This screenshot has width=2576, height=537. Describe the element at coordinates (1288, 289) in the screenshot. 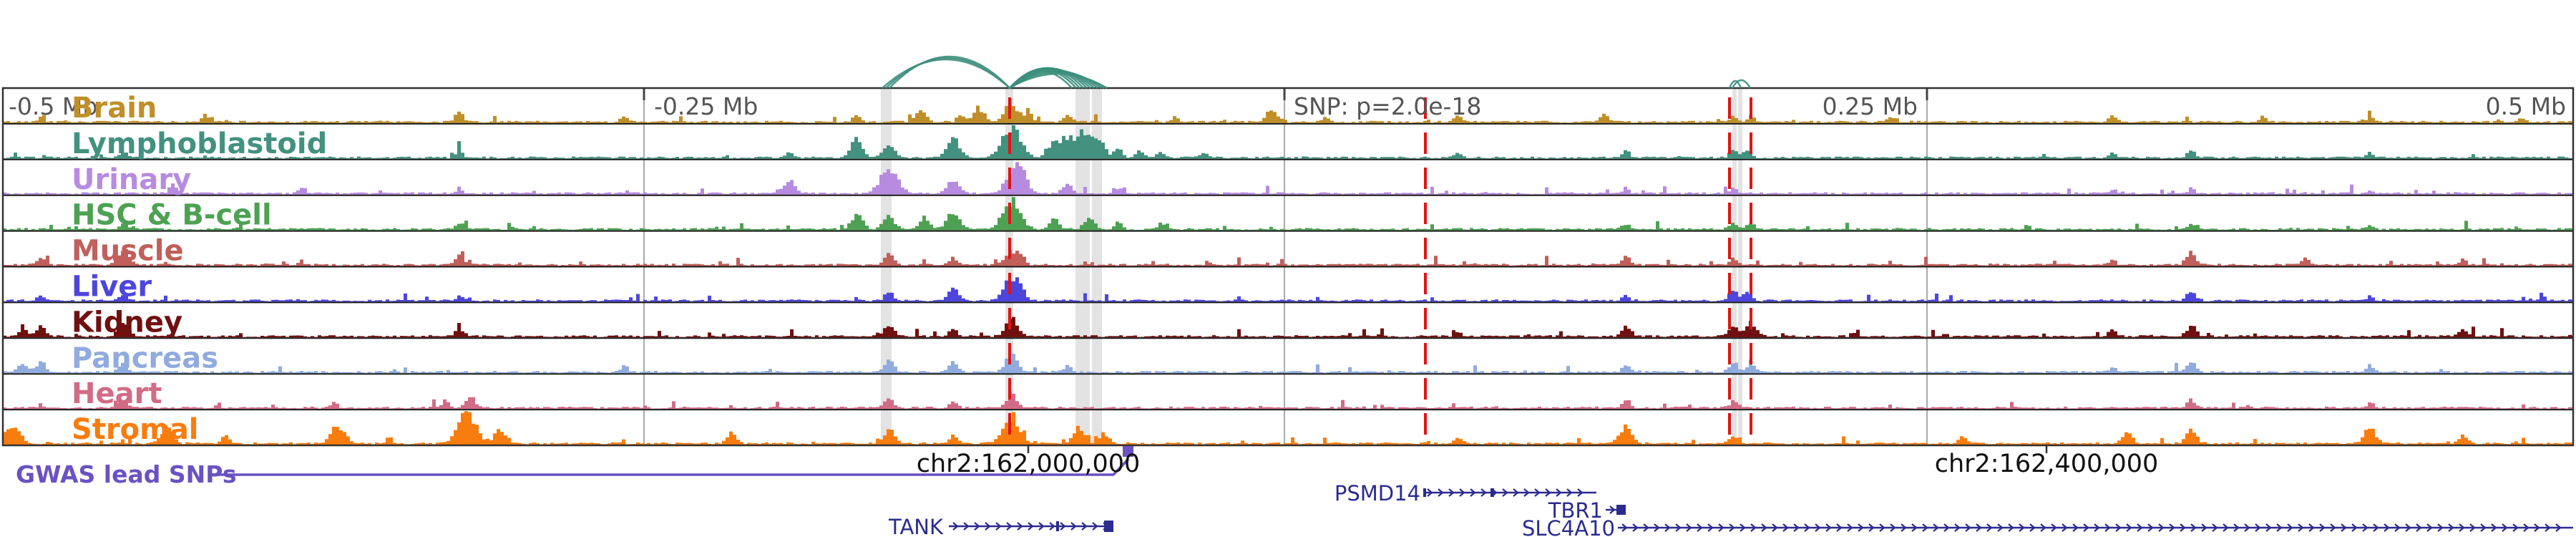

I see `signal-liver` at that location.